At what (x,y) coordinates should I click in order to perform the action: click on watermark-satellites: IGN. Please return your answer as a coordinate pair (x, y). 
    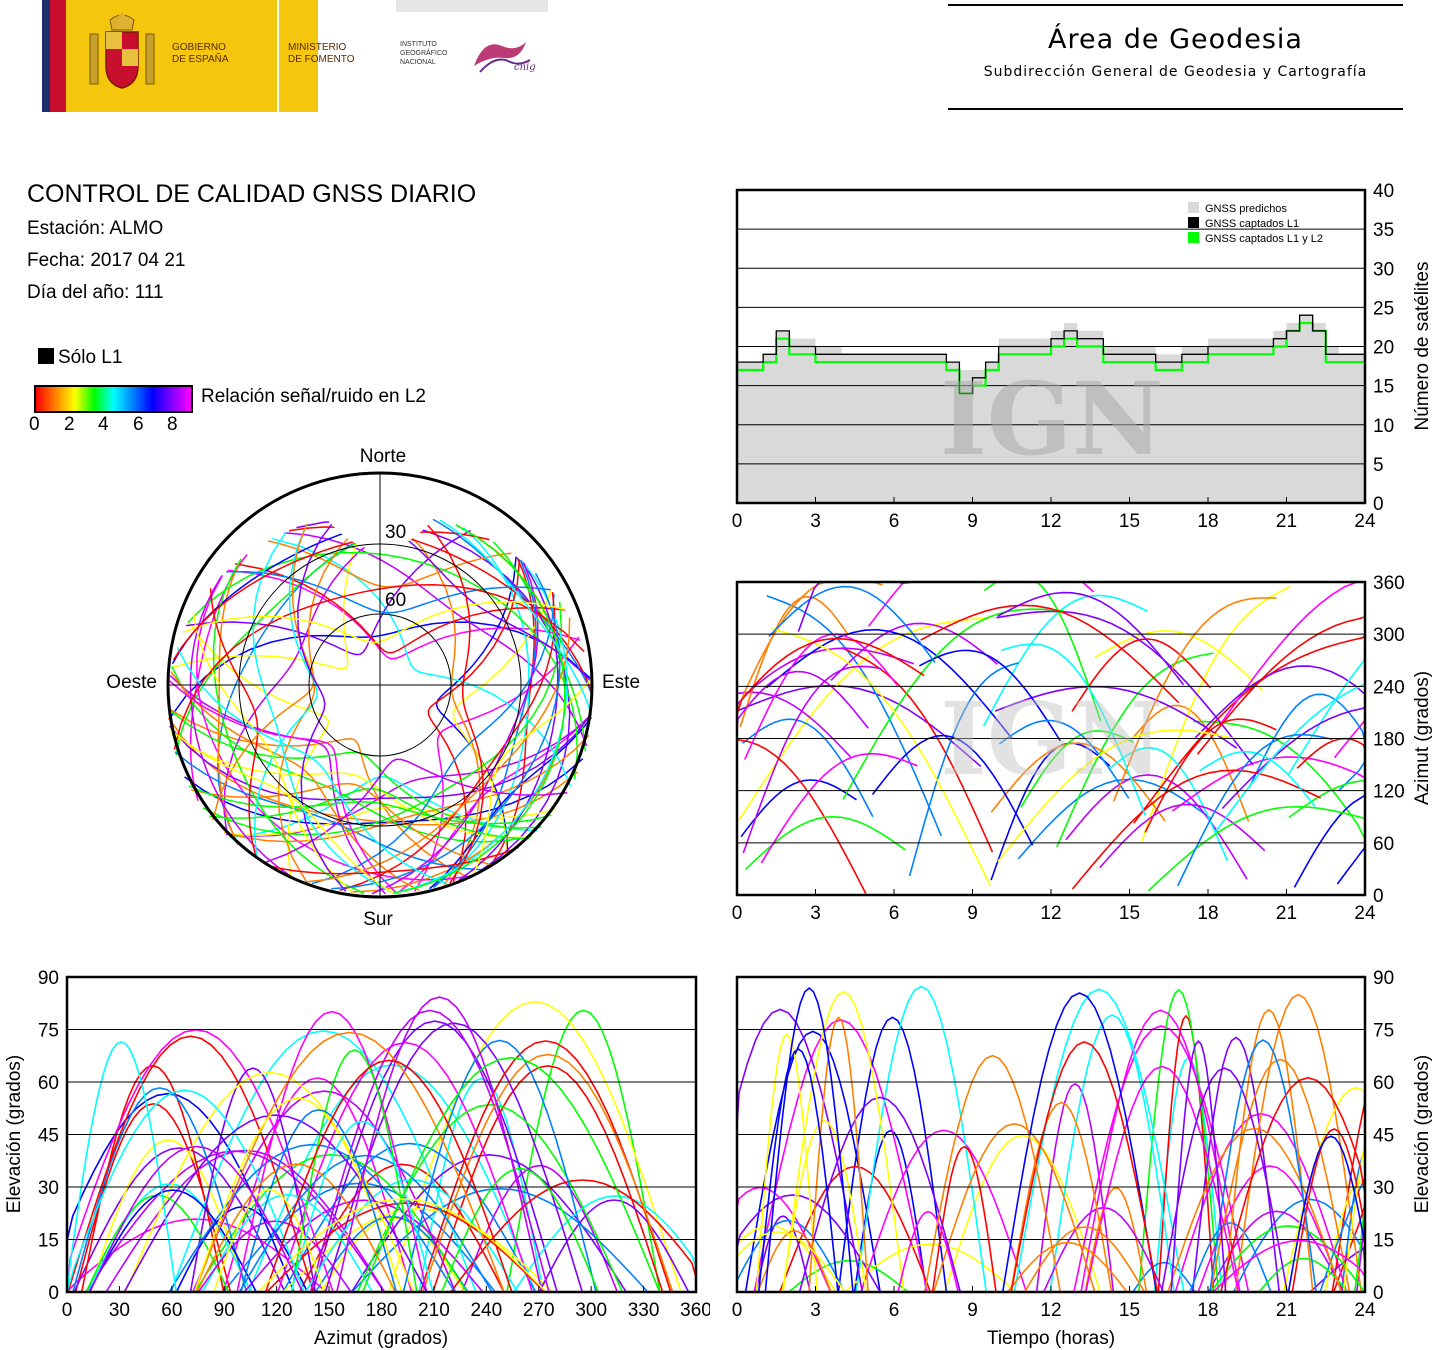
    Looking at the image, I should click on (1052, 419).